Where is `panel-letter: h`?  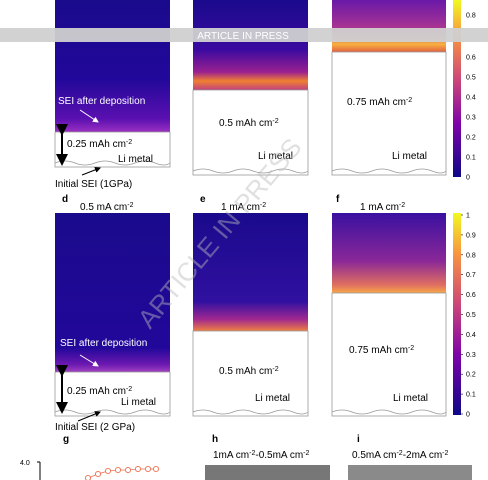 panel-letter: h is located at coordinates (215, 439).